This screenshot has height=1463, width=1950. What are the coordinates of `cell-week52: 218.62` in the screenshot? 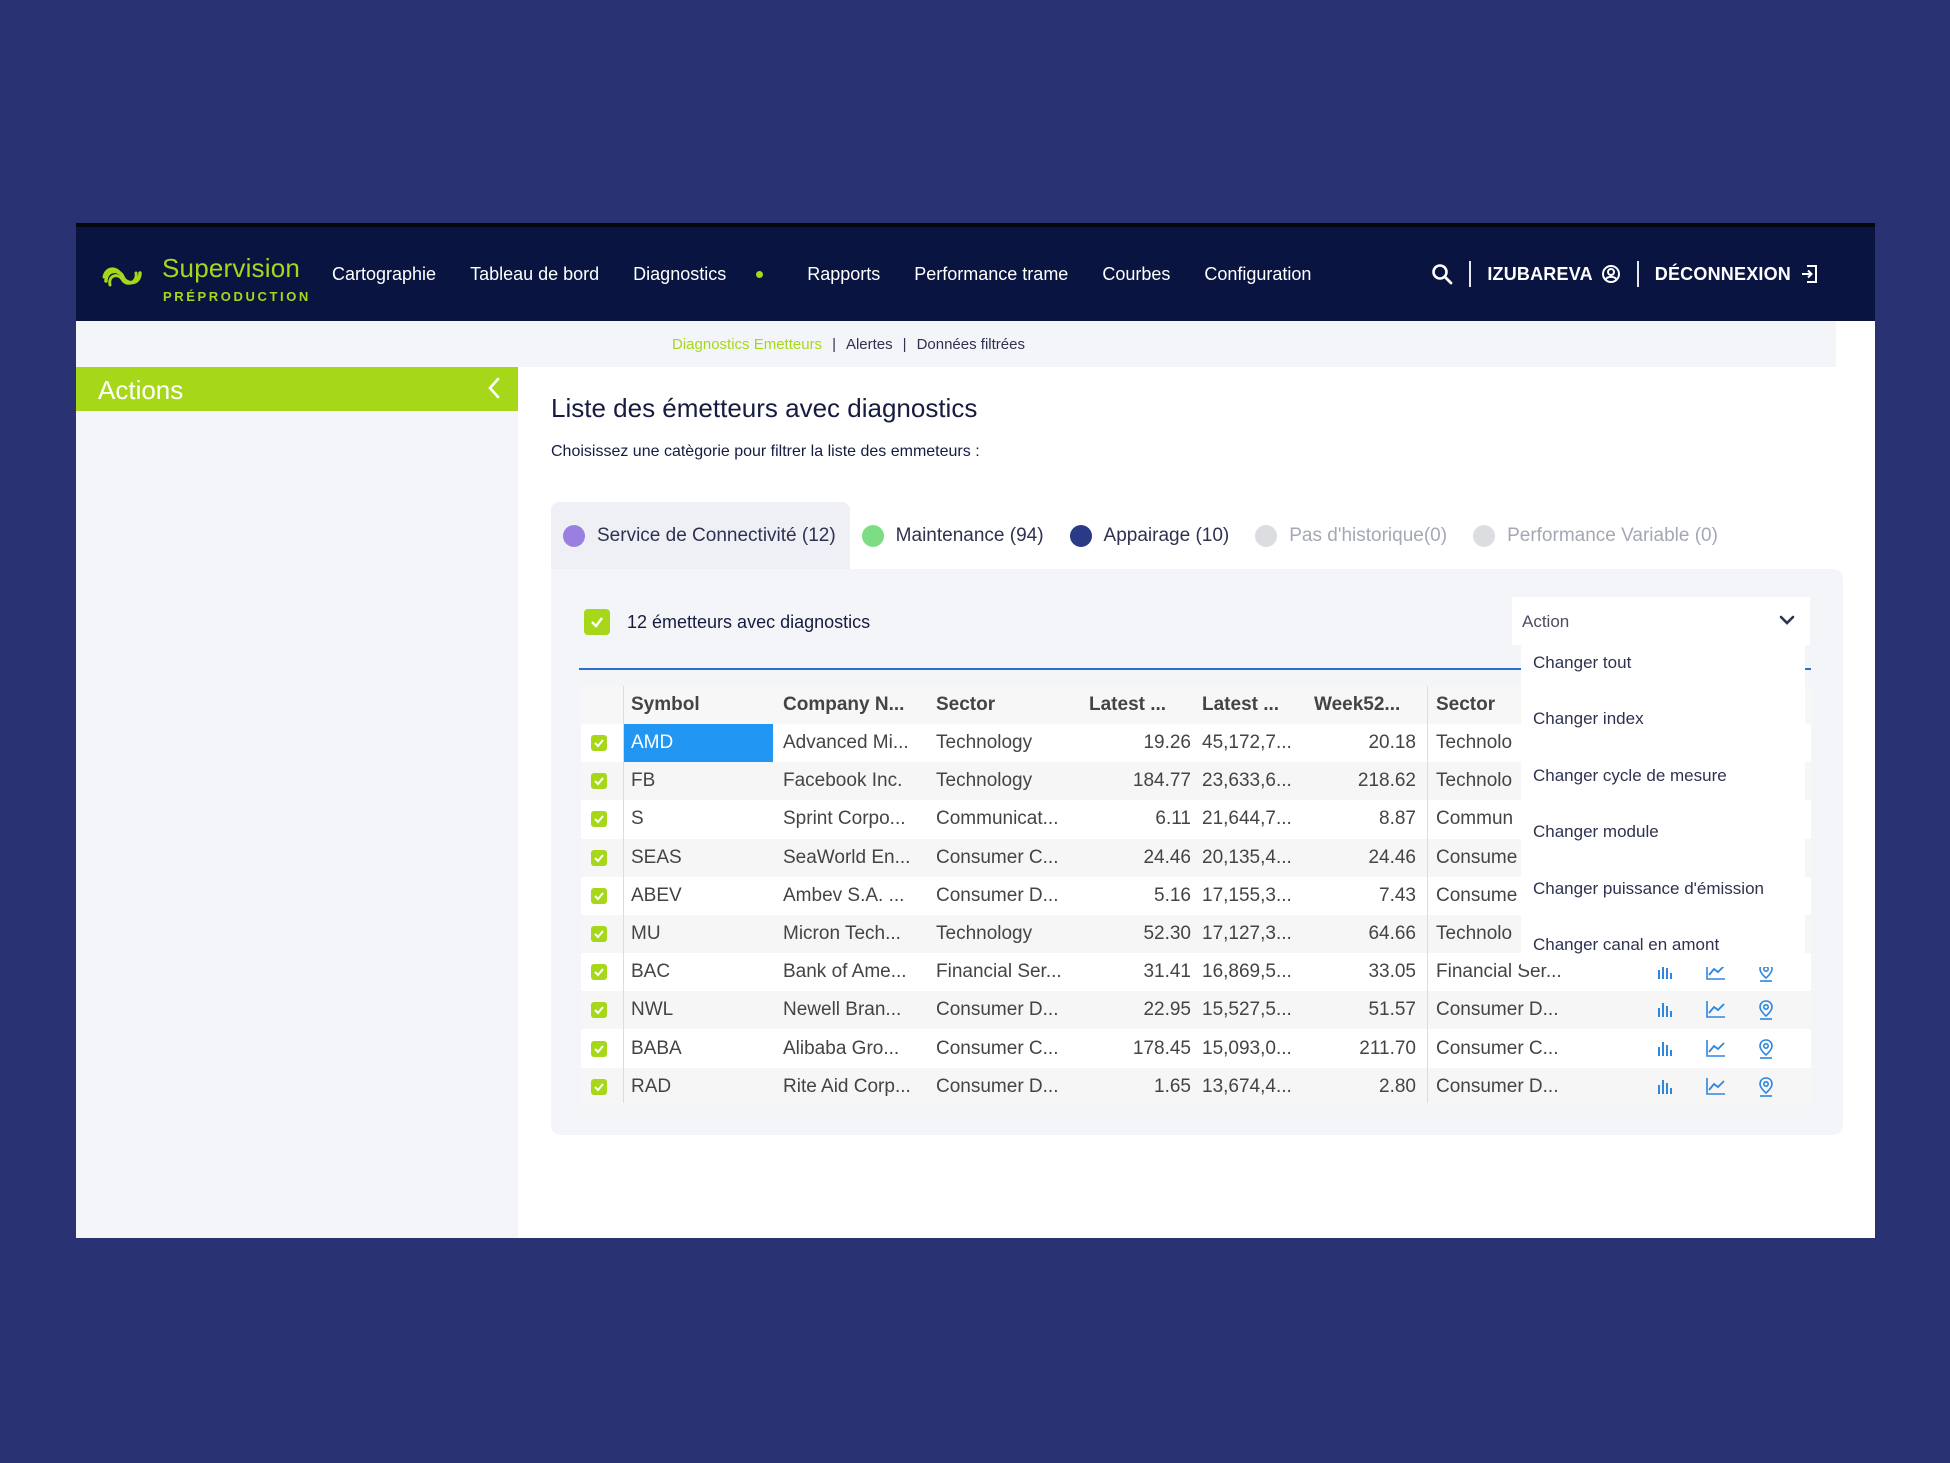 It's located at (1386, 781).